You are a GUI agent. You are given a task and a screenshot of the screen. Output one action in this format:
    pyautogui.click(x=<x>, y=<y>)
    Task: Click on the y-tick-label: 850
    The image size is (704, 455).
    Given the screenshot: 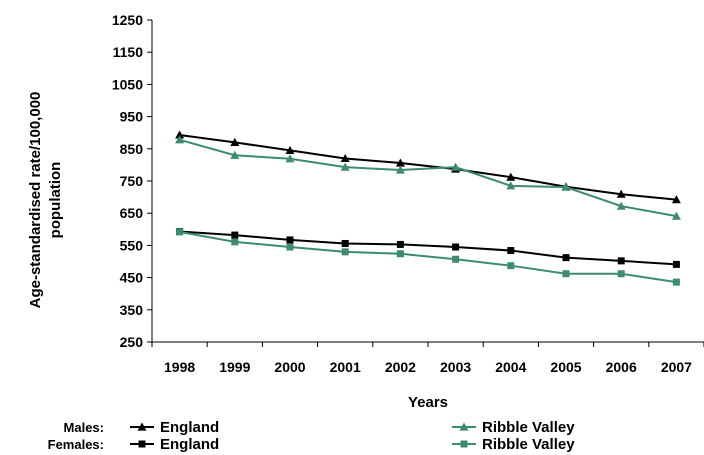 What is the action you would take?
    pyautogui.click(x=132, y=149)
    